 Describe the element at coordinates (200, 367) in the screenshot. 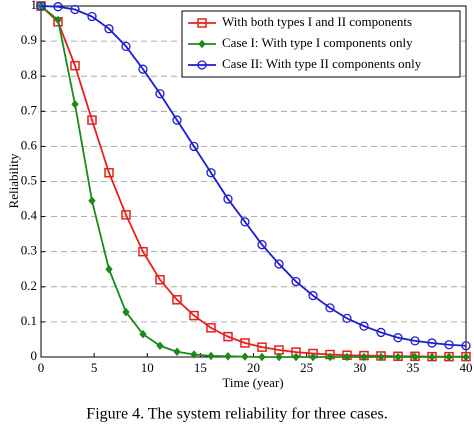

I see `x-tick-label: 15` at that location.